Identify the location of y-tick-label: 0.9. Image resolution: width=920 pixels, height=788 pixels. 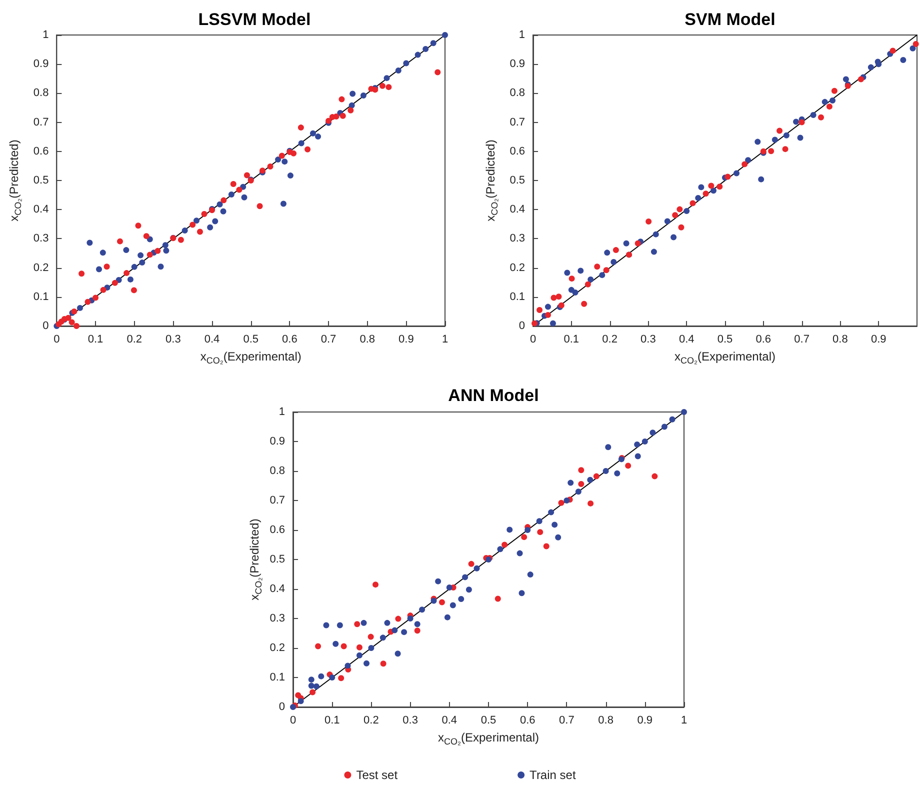
(41, 64).